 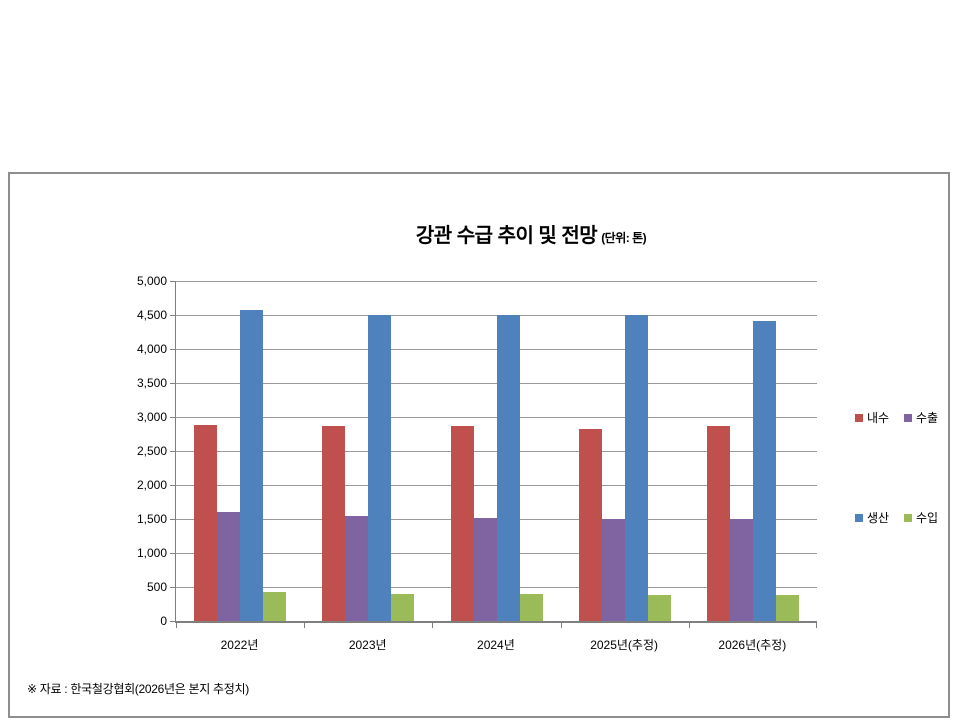 What do you see at coordinates (613, 570) in the screenshot?
I see `bar-s1-c3` at bounding box center [613, 570].